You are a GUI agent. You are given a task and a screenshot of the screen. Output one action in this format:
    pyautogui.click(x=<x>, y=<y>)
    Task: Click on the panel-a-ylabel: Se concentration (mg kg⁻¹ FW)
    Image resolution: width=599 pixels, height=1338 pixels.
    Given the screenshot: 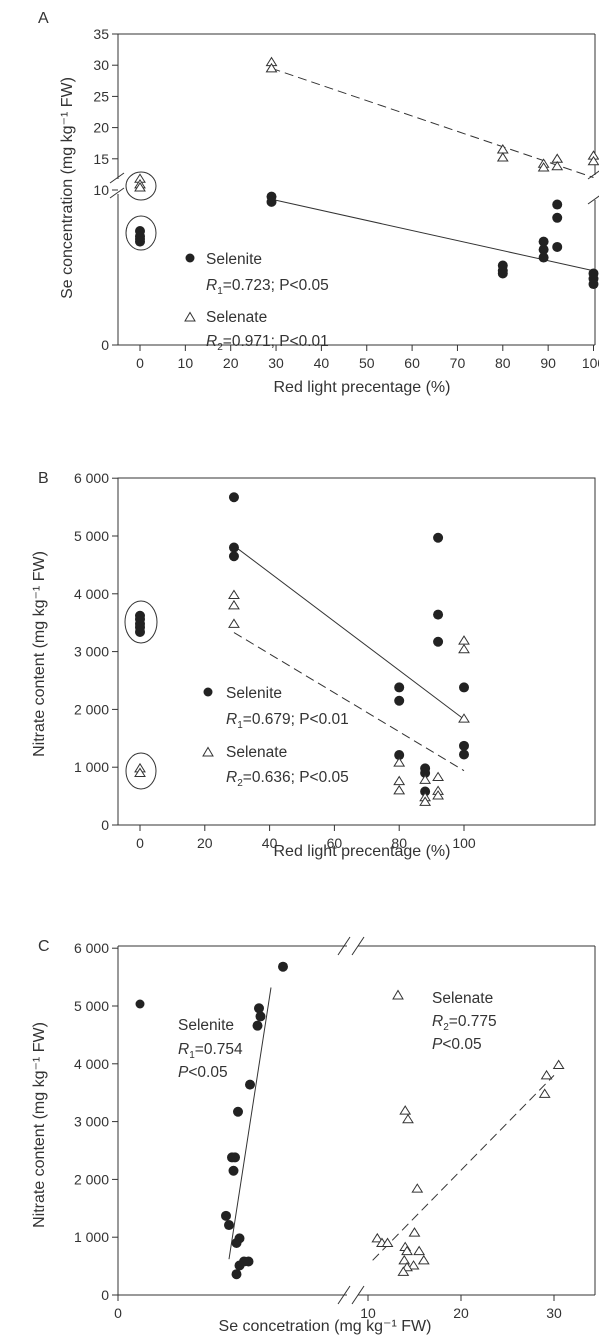 What is the action you would take?
    pyautogui.click(x=67, y=188)
    